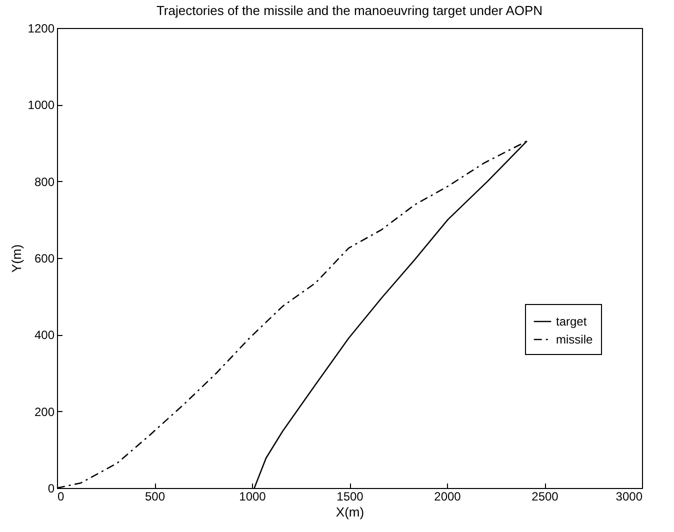 This screenshot has width=674, height=532. I want to click on legend-label: missile, so click(574, 339).